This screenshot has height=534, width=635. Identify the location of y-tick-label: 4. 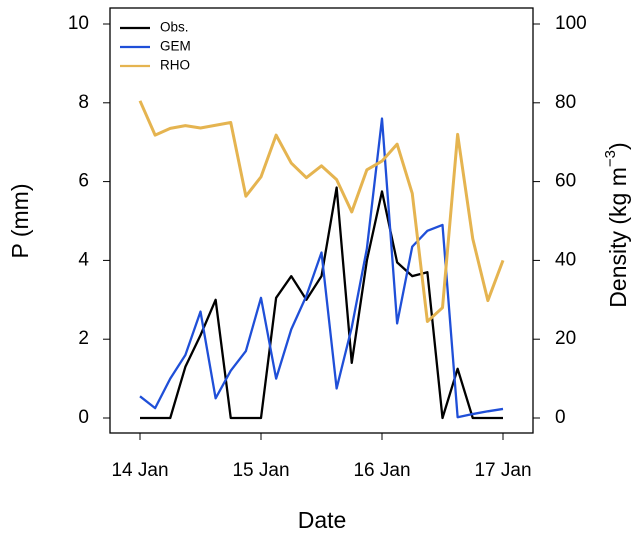
(83, 259).